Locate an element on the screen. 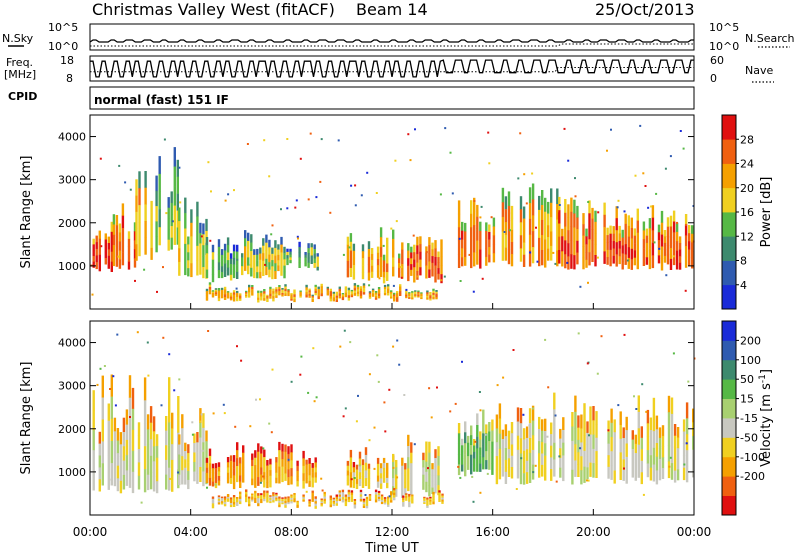 This screenshot has width=800, height=554. colorbar-segment is located at coordinates (729, 297).